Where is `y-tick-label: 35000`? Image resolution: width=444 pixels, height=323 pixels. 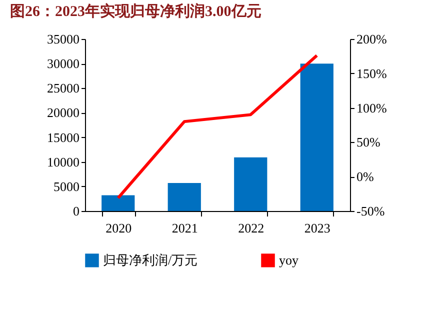
y-tick-label: 35000 is located at coordinates (63, 39).